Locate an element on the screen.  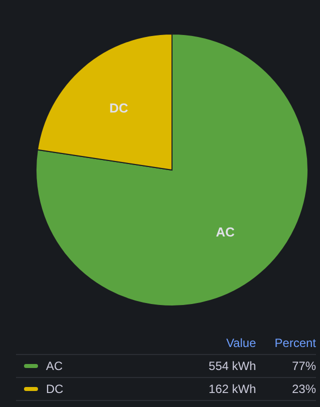
slice-label: AC is located at coordinates (226, 232).